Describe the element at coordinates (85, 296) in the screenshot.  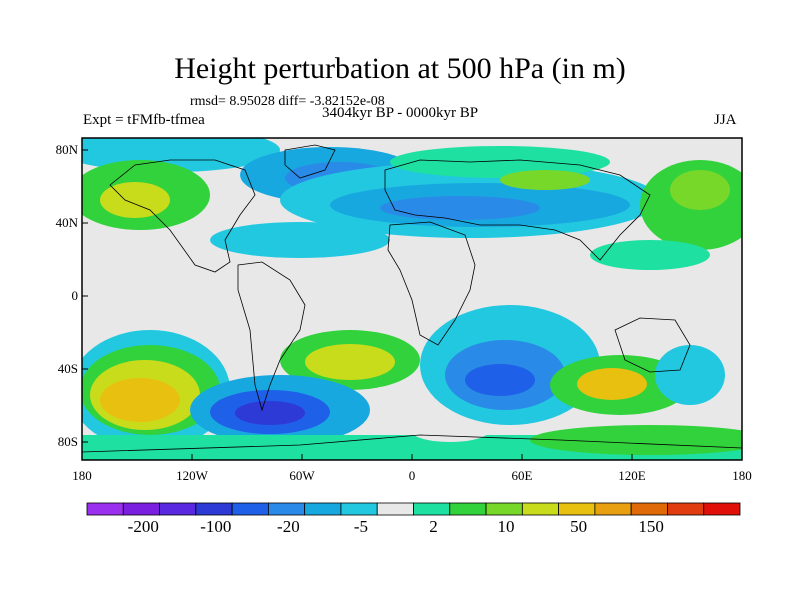
I see `lat-tick-marks` at that location.